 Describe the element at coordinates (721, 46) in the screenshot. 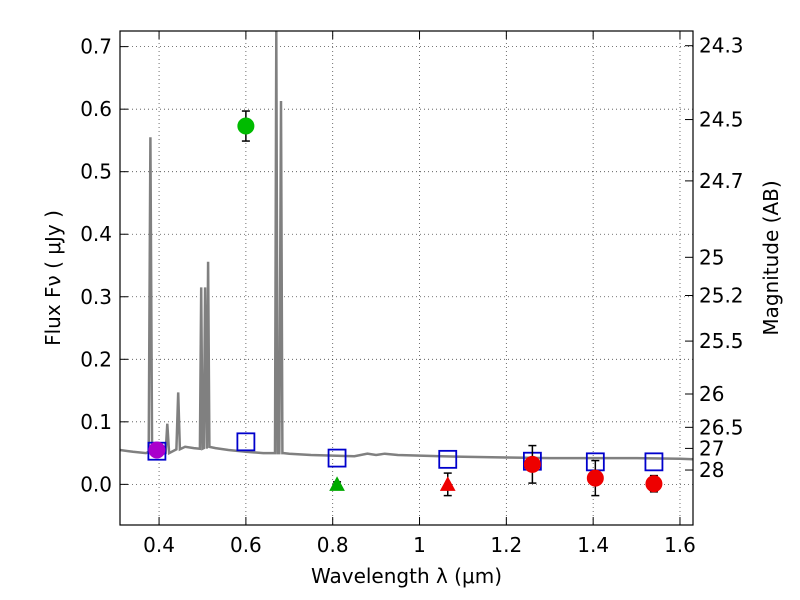

I see `magnitude-tick-label: 24.3` at that location.